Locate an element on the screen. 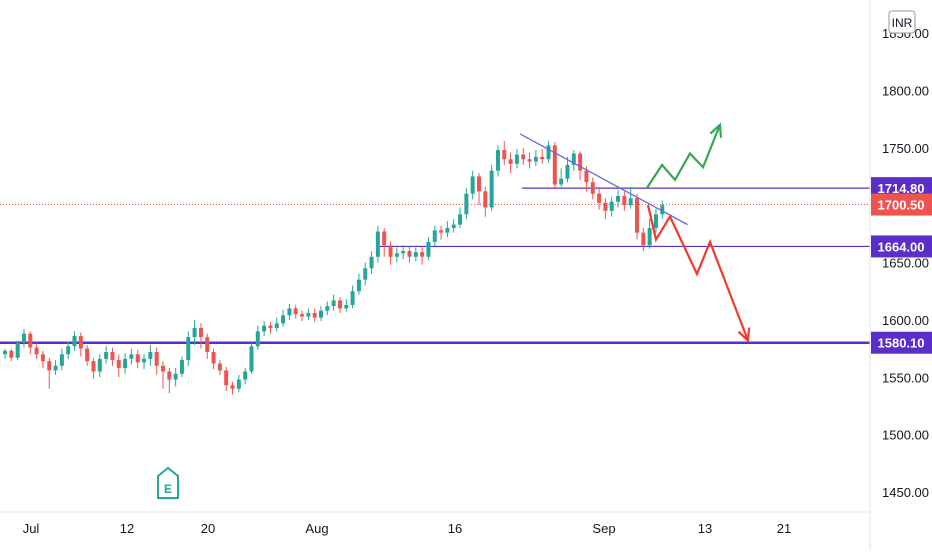 The width and height of the screenshot is (932, 555). earnings-badge: E is located at coordinates (168, 482).